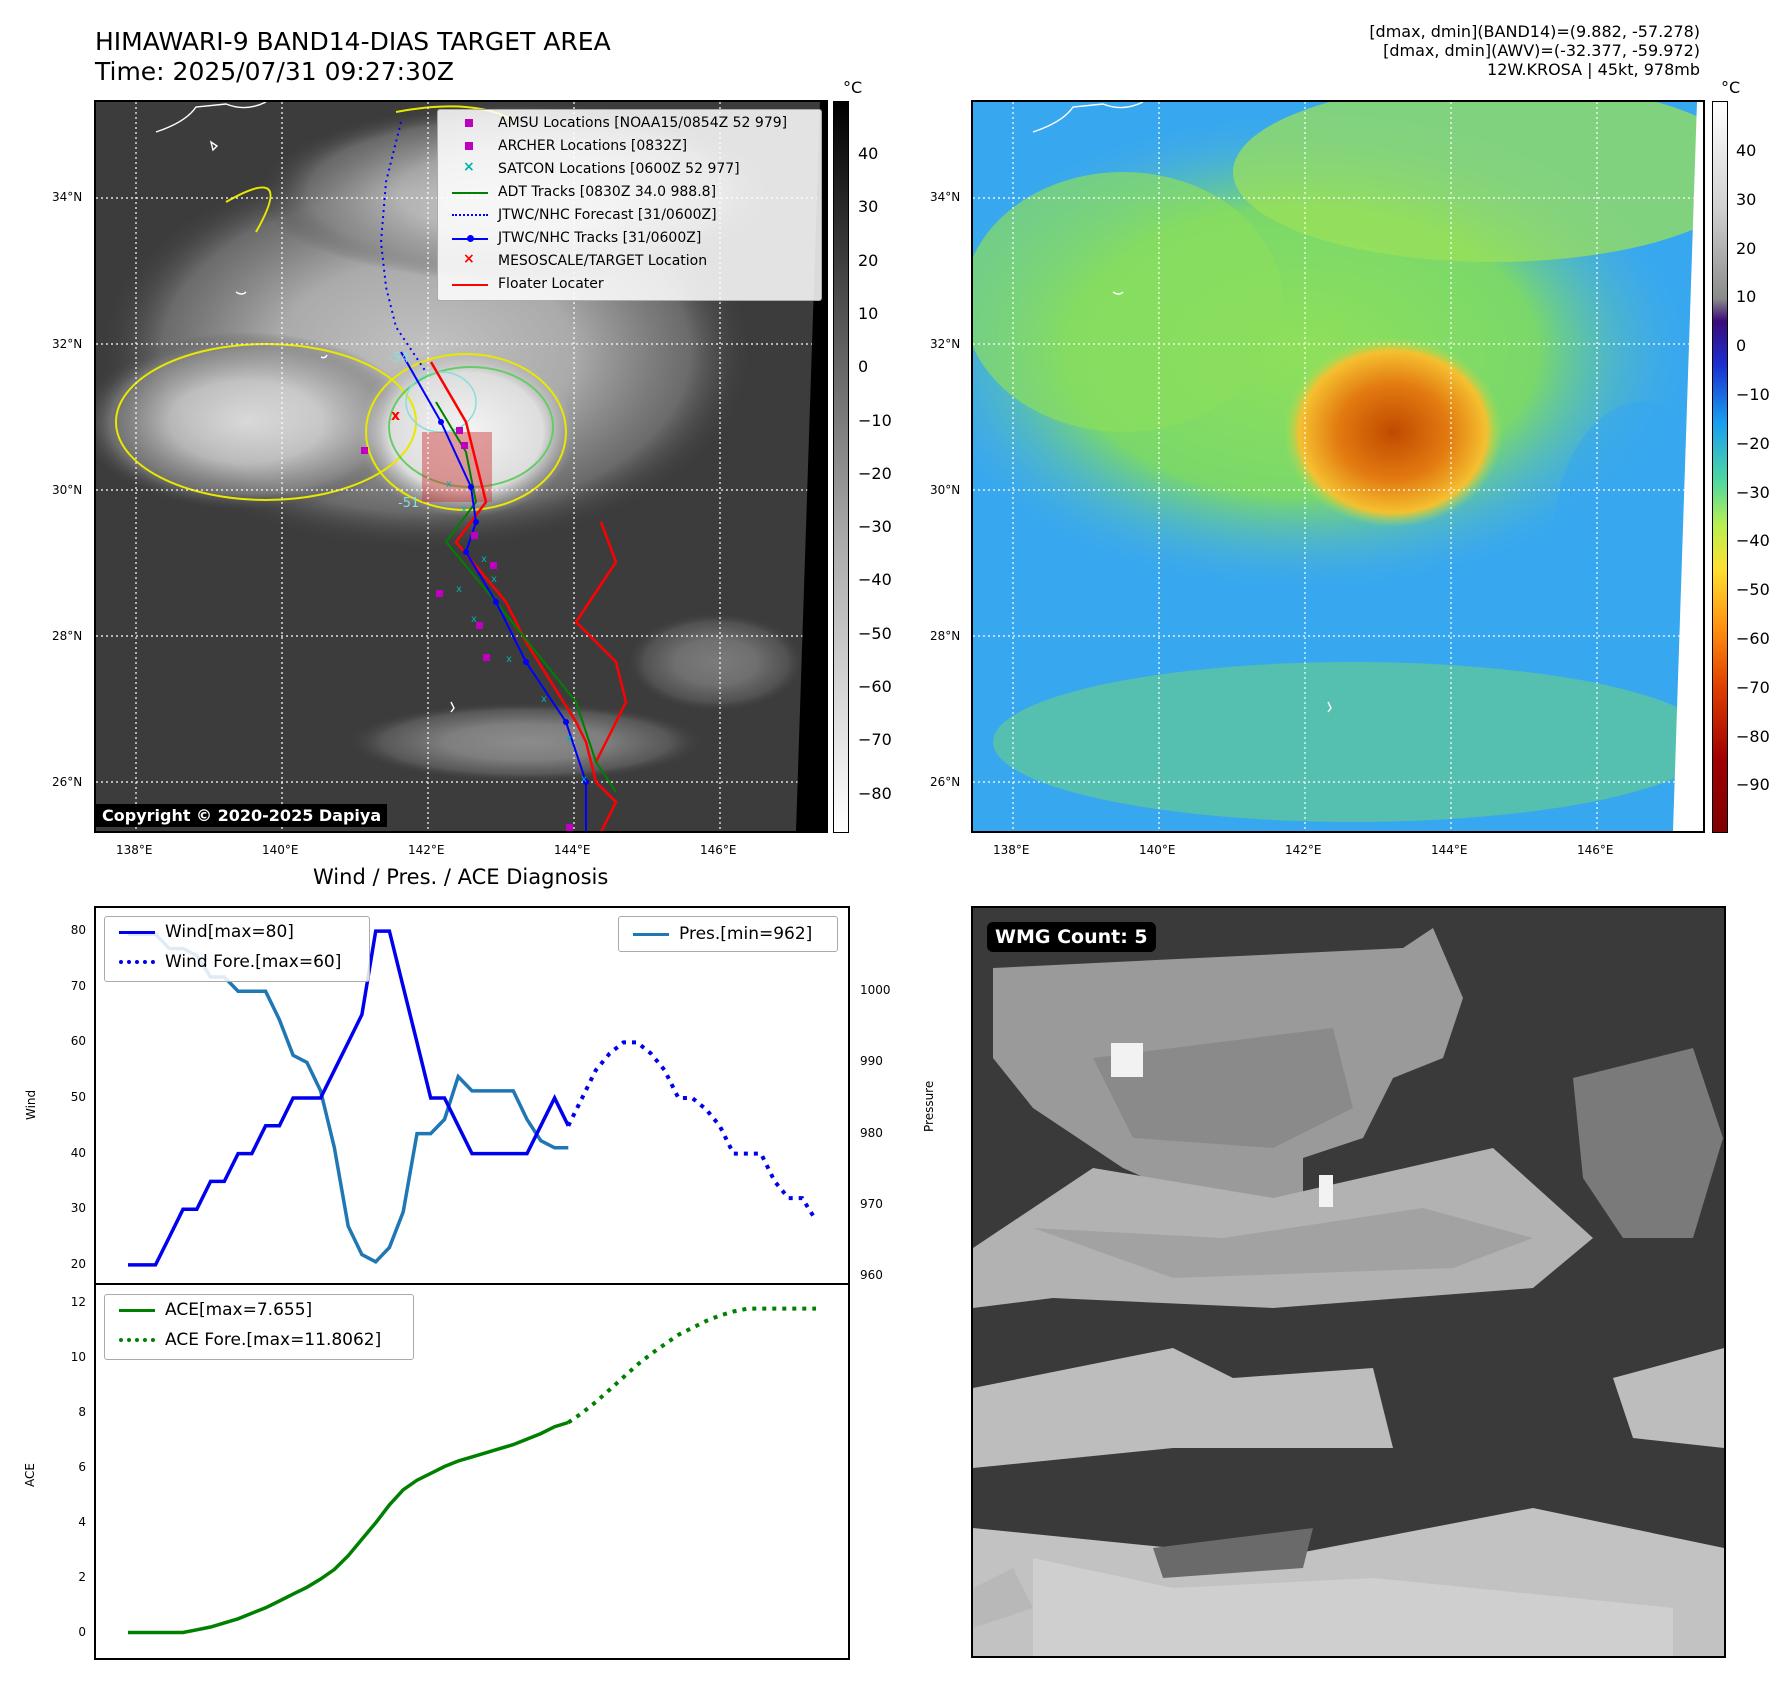 The image size is (1788, 1690). I want to click on lon-label-140-right: 140°E, so click(1157, 850).